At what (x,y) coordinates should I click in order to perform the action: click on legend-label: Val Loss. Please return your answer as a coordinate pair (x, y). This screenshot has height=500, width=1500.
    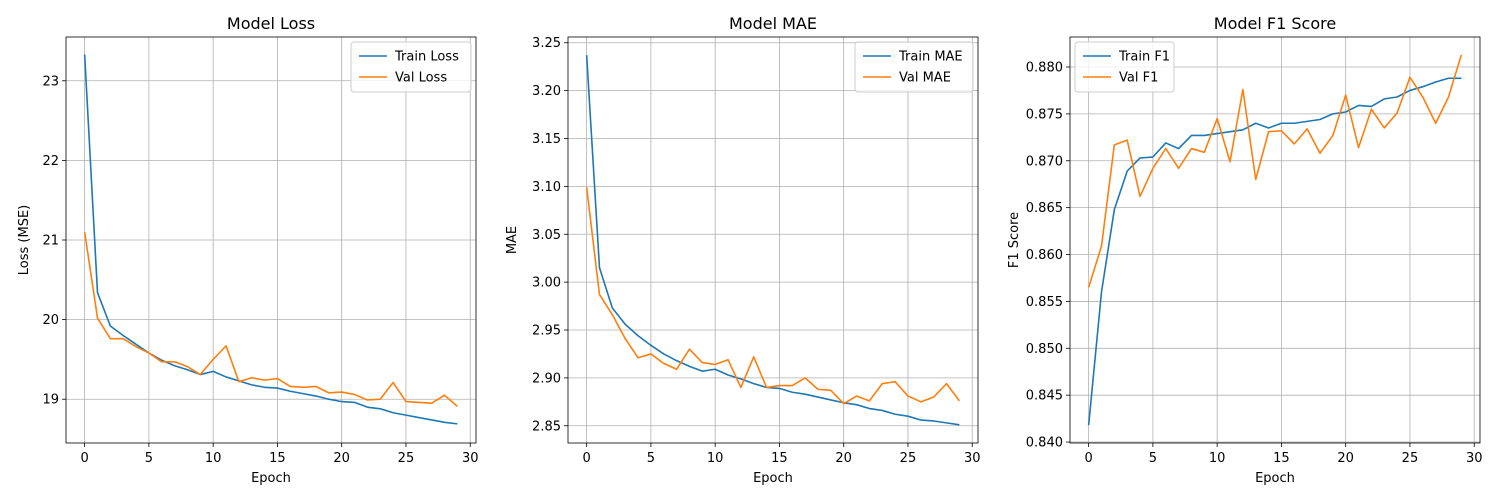
    Looking at the image, I should click on (421, 78).